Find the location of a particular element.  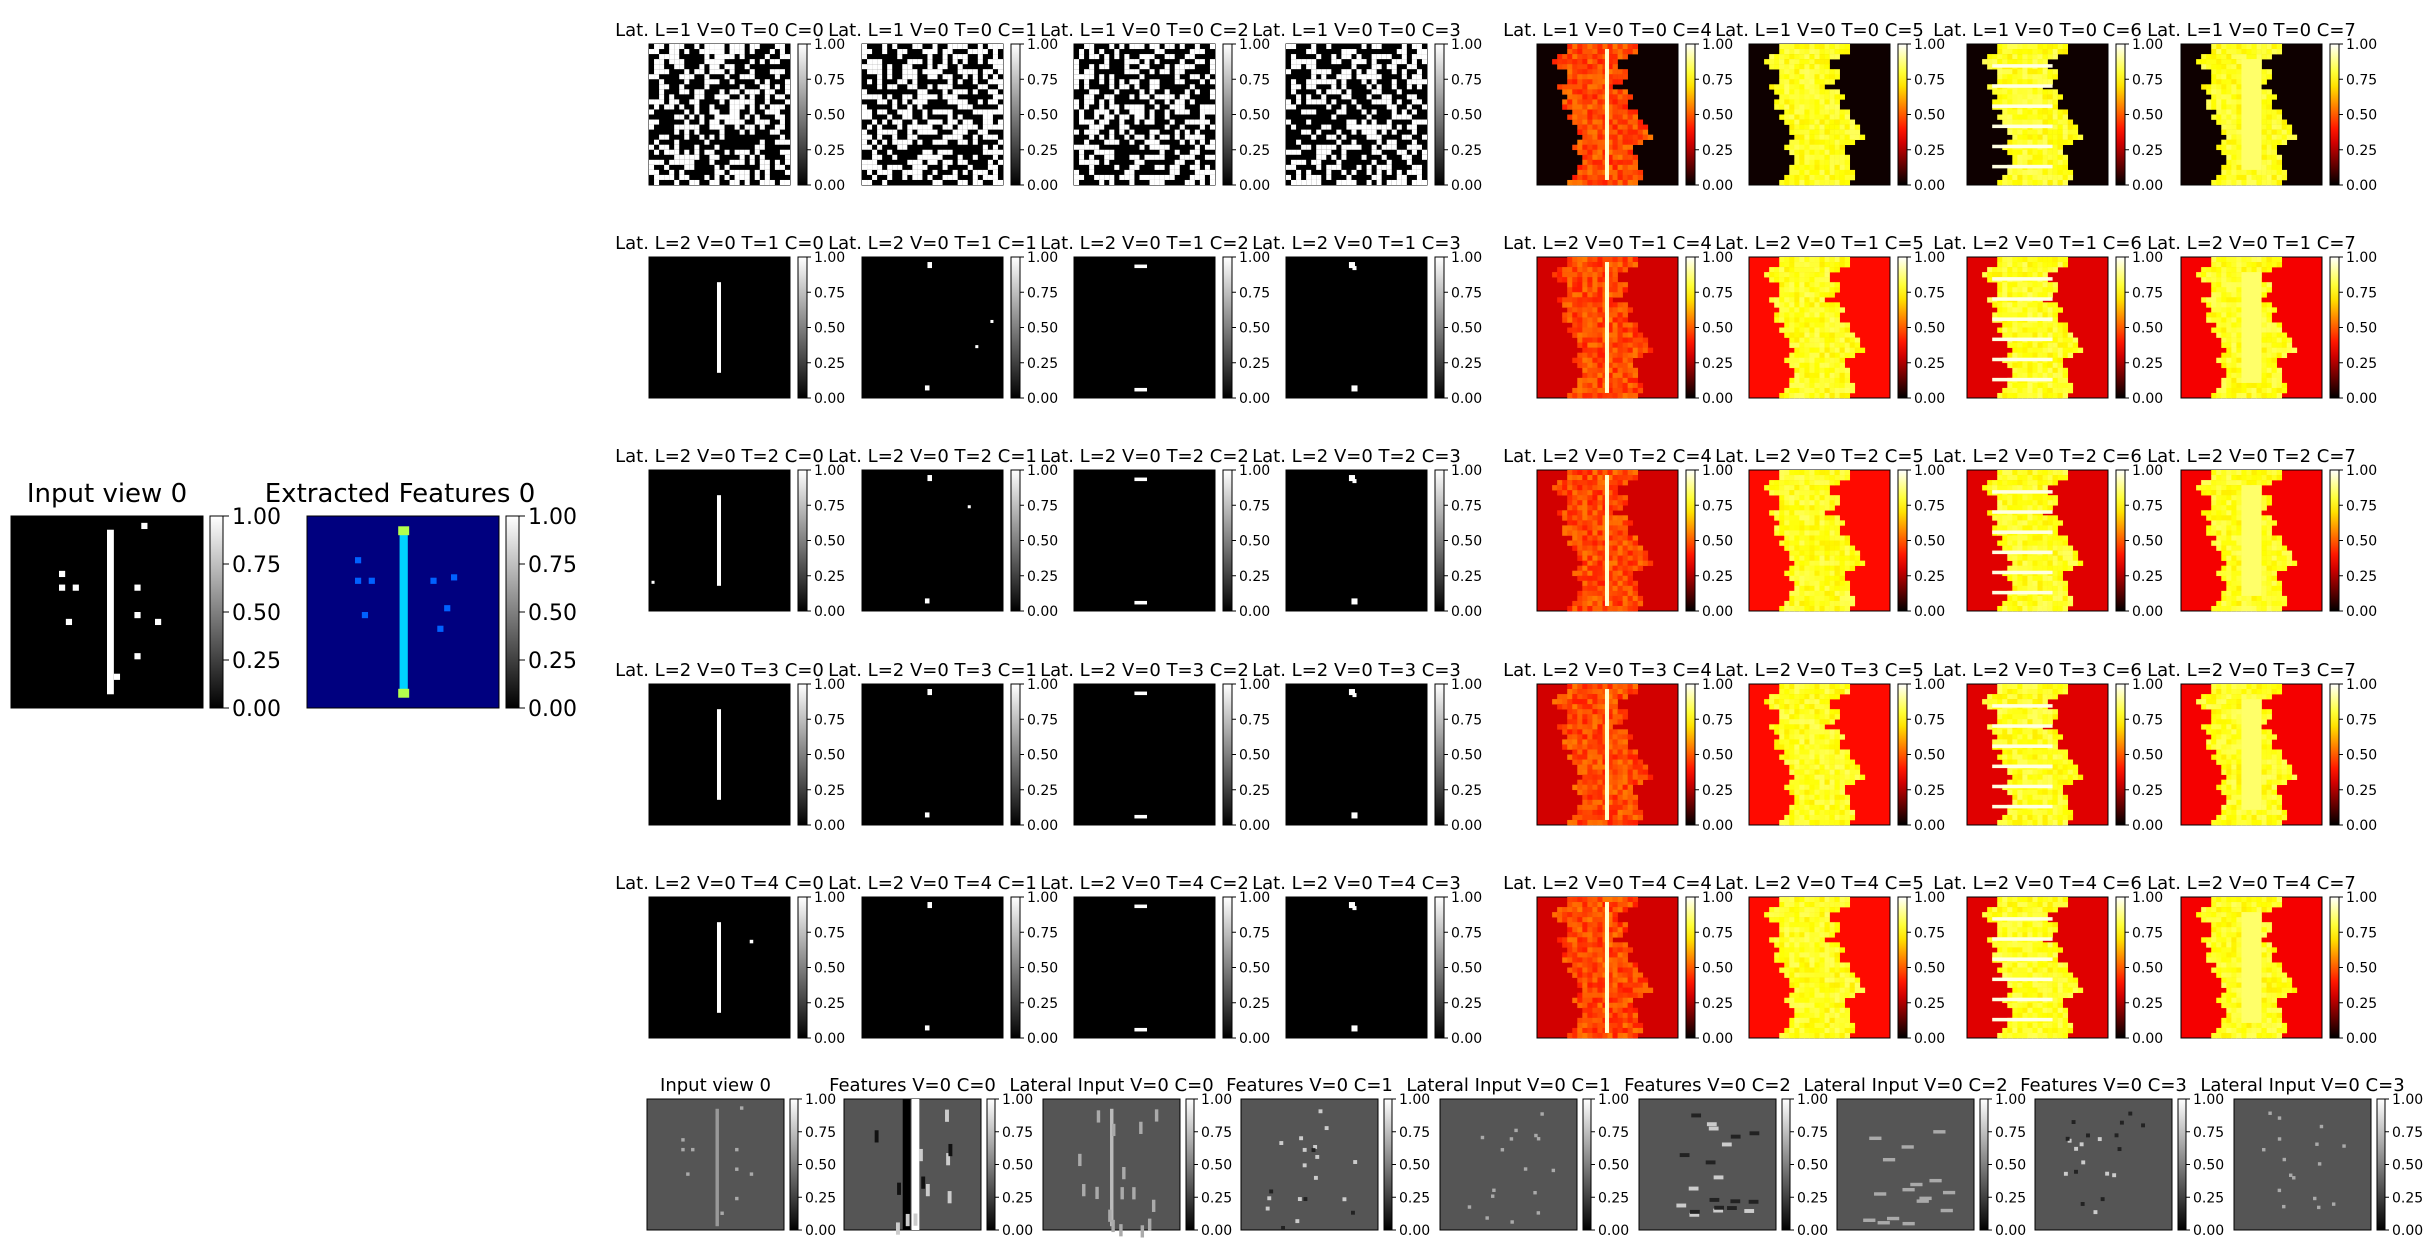

colorbar-tick-label: 0.75 is located at coordinates (1042, 293).